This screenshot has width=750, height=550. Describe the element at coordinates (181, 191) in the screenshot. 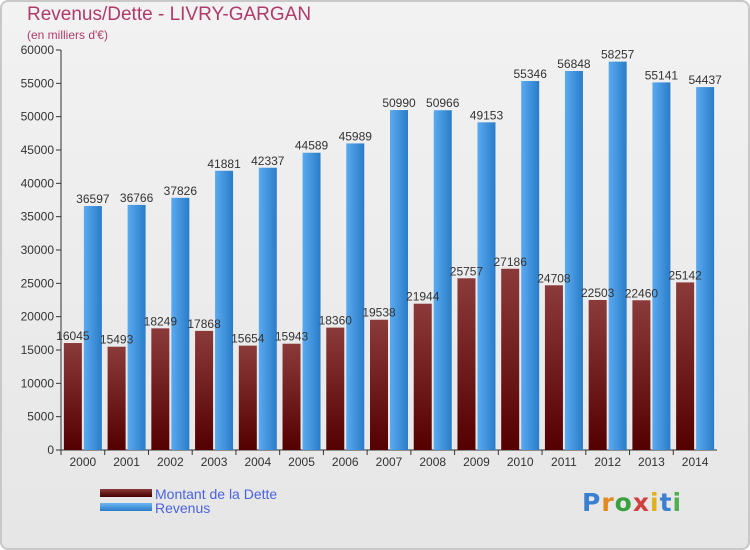

I see `data-label-revenus: 37826` at that location.